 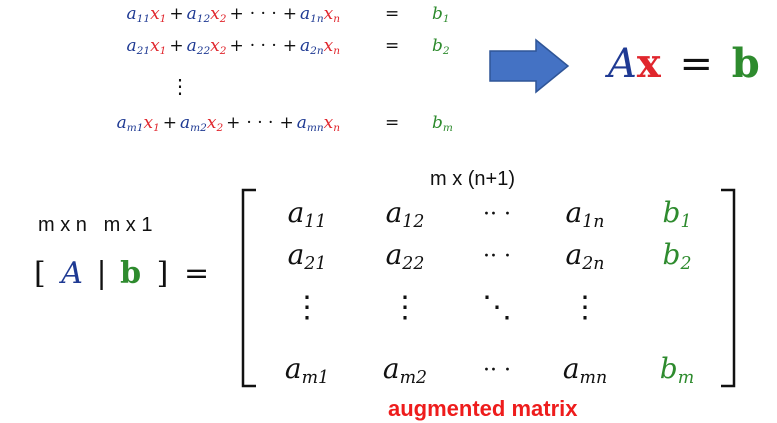 I want to click on close-bracket: ], so click(x=162, y=273).